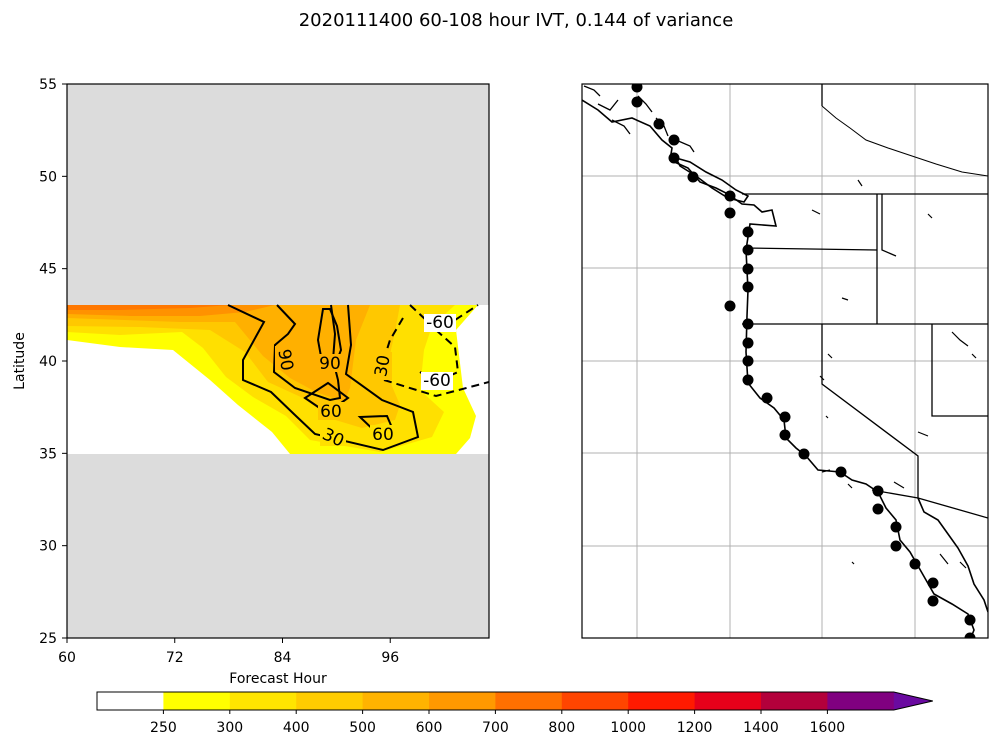 The height and width of the screenshot is (749, 1000). What do you see at coordinates (20, 361) in the screenshot?
I see `y-axis-label: Latitude` at bounding box center [20, 361].